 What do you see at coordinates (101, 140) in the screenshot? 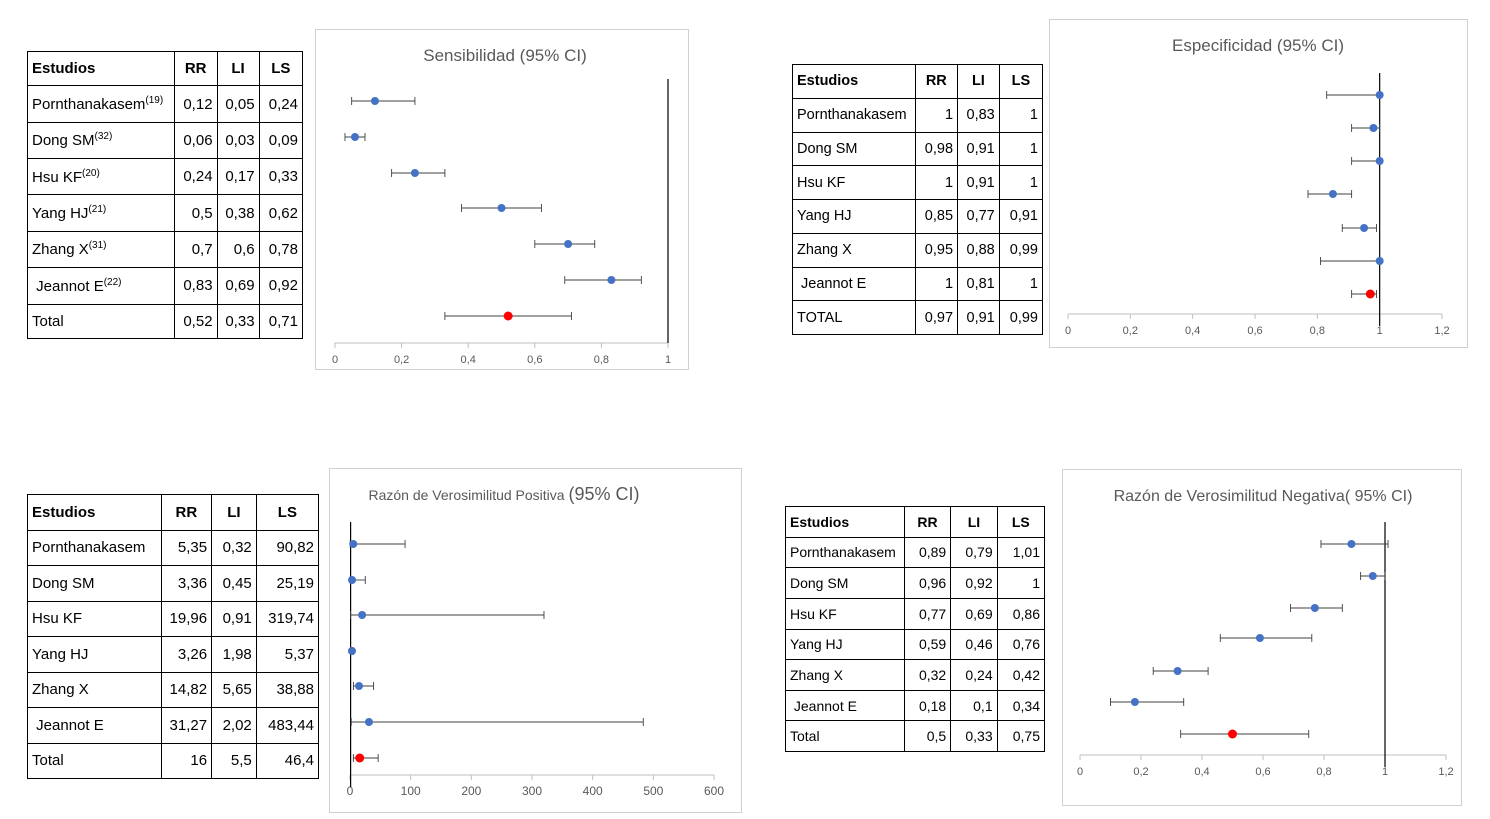
I see `study-cell: Dong SM(32)` at bounding box center [101, 140].